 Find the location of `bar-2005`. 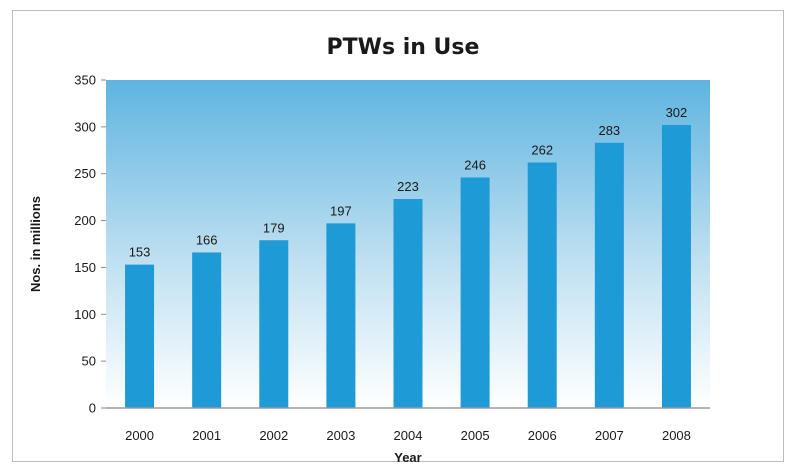

bar-2005 is located at coordinates (475, 292).